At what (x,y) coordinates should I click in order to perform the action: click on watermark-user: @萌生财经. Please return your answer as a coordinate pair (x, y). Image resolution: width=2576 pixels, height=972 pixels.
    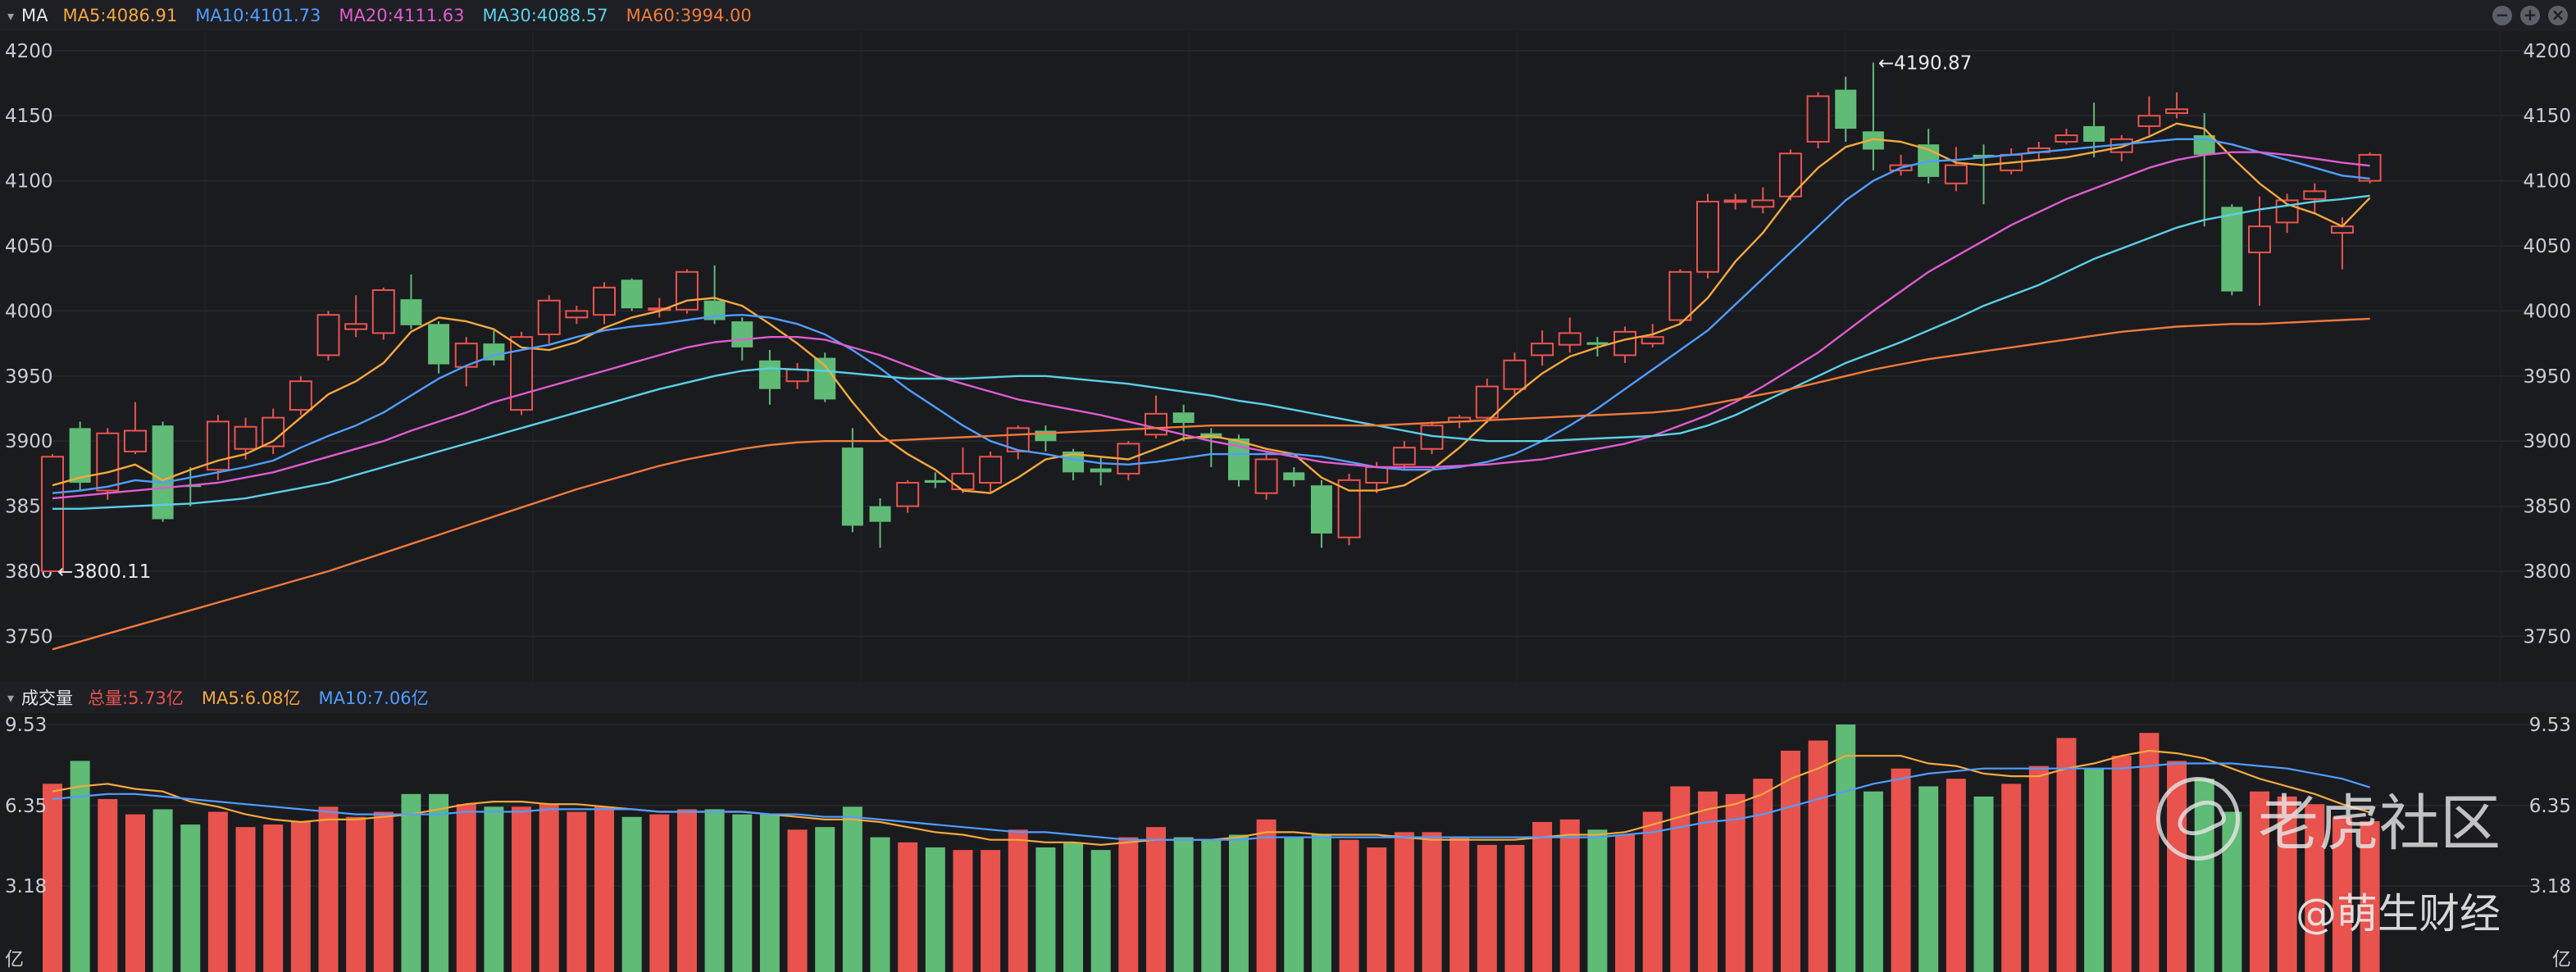
    Looking at the image, I should click on (2398, 914).